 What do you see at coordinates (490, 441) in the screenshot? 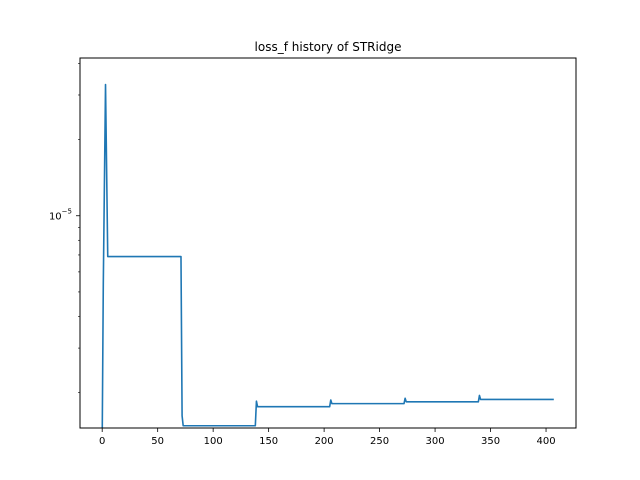
I see `x-tick-label: 350` at bounding box center [490, 441].